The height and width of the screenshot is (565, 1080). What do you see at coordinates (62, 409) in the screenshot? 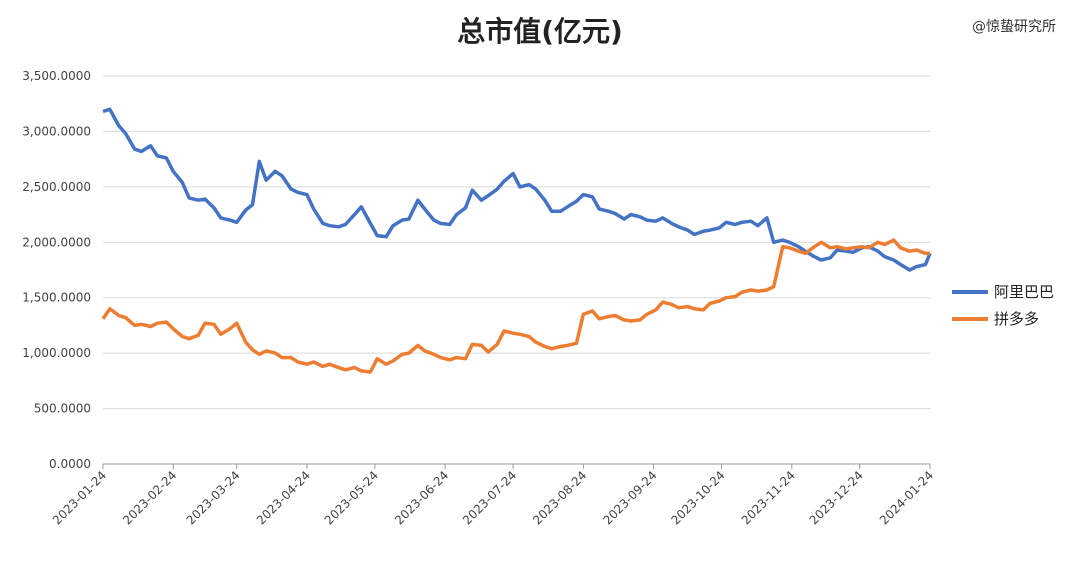
I see `y-tick-label: 500.0000` at bounding box center [62, 409].